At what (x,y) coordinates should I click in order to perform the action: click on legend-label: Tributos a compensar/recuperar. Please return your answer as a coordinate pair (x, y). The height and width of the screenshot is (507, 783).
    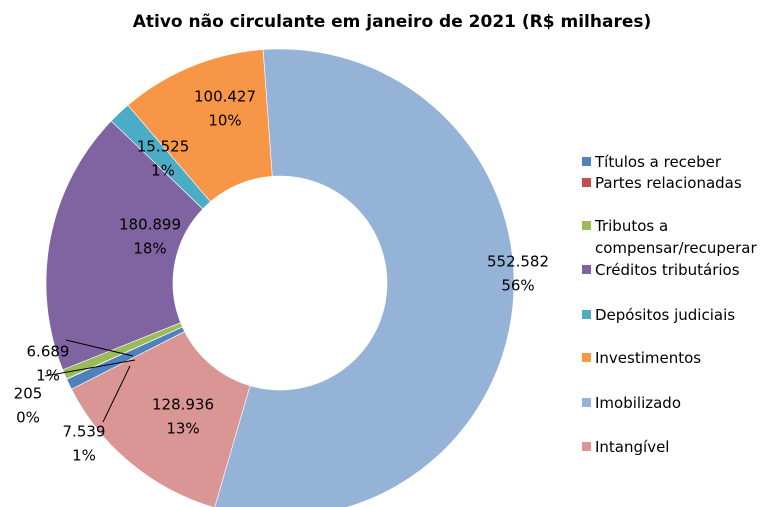
    Looking at the image, I should click on (676, 237).